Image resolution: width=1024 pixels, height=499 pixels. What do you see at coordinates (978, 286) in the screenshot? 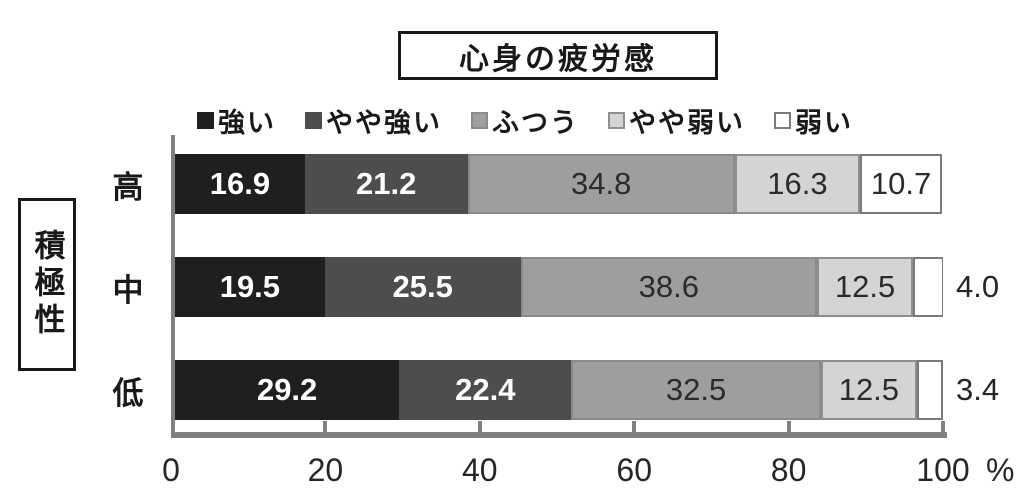
I see `outside-value-label: 4.0` at bounding box center [978, 286].